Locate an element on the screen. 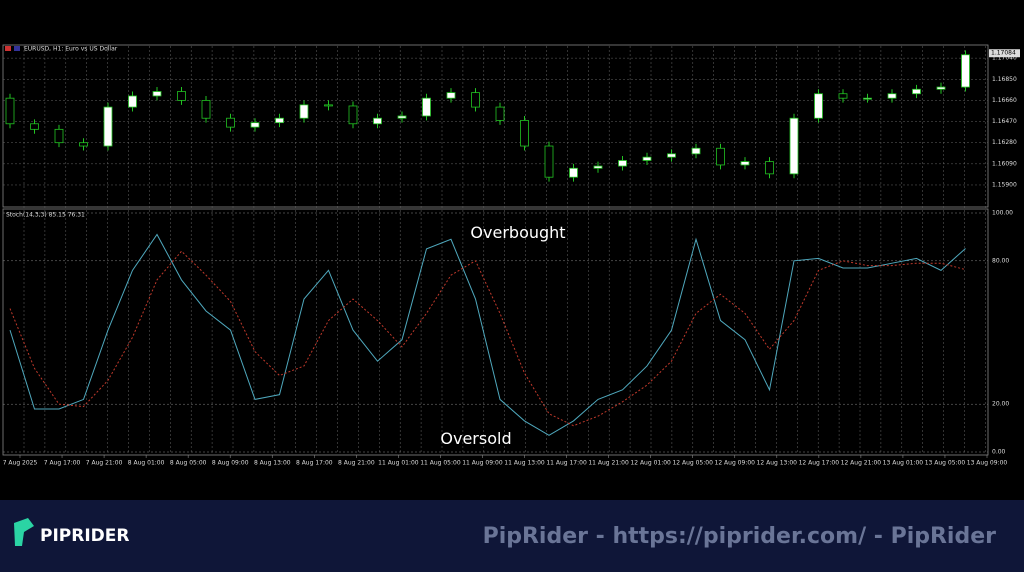  x-tick-label: 8 Aug 21:00 is located at coordinates (356, 463).